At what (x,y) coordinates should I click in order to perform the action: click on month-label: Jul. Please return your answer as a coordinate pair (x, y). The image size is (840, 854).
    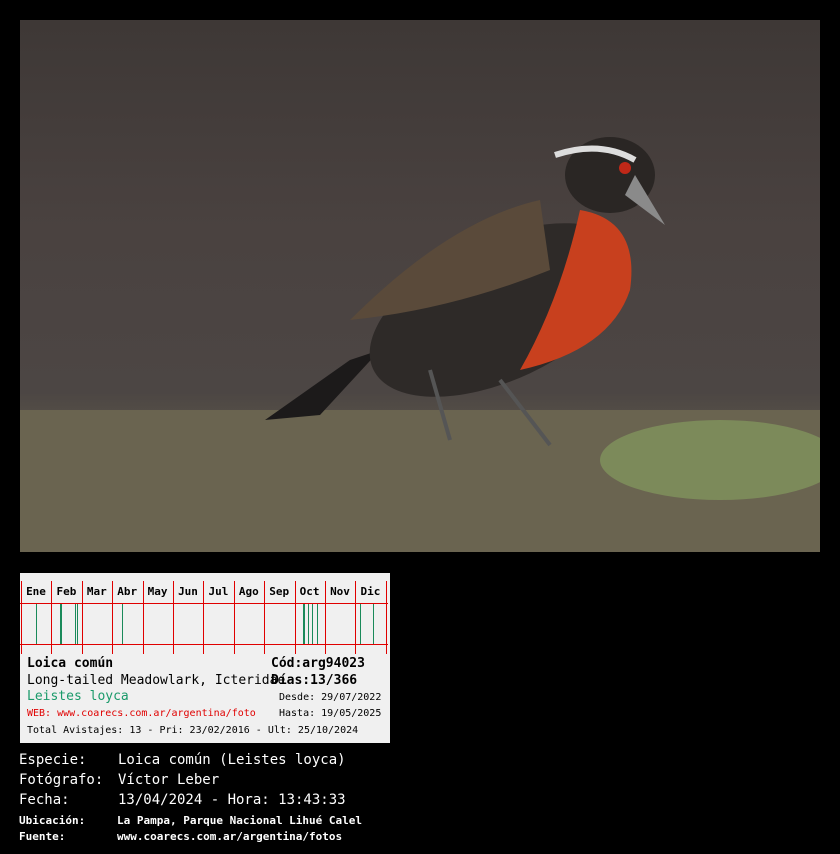
    Looking at the image, I should click on (218, 591).